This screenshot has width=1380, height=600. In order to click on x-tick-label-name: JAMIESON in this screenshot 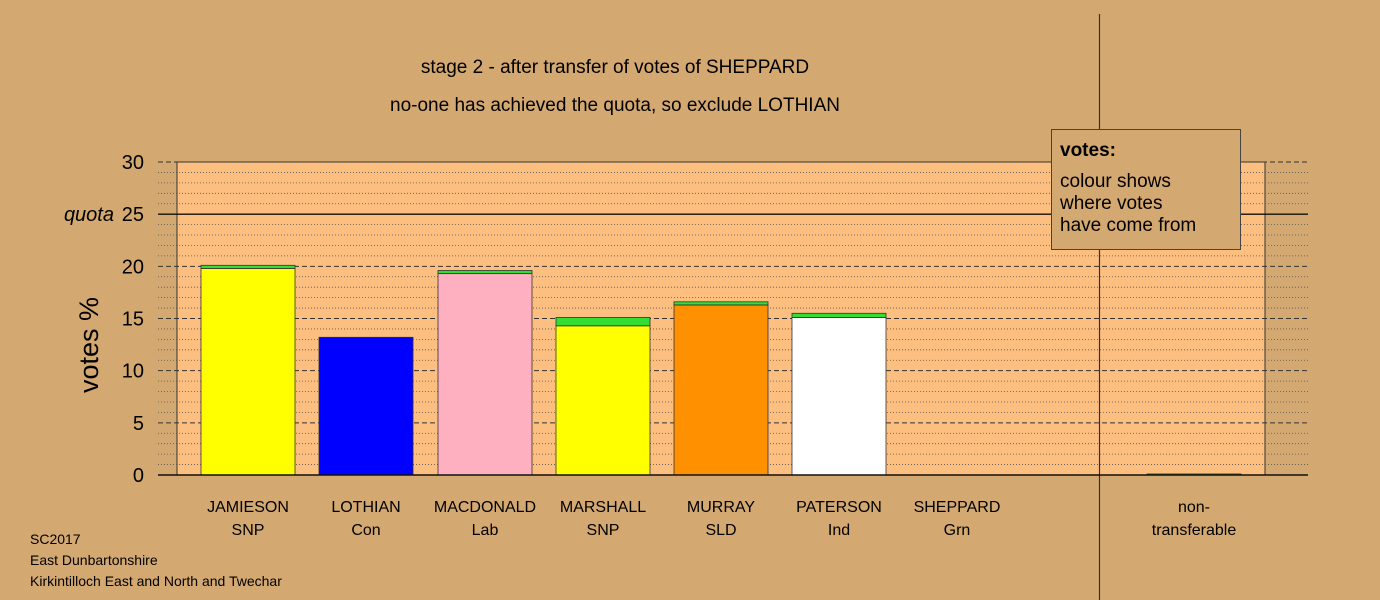, I will do `click(248, 507)`.